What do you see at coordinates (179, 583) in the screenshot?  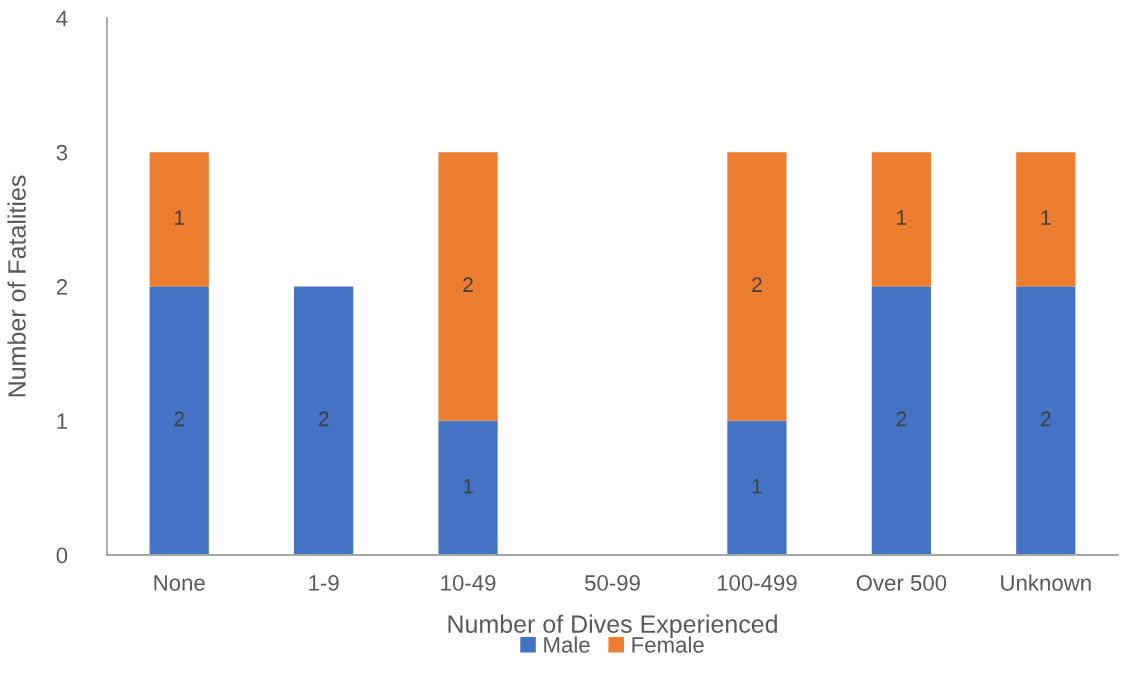 I see `x-tick-label: None` at bounding box center [179, 583].